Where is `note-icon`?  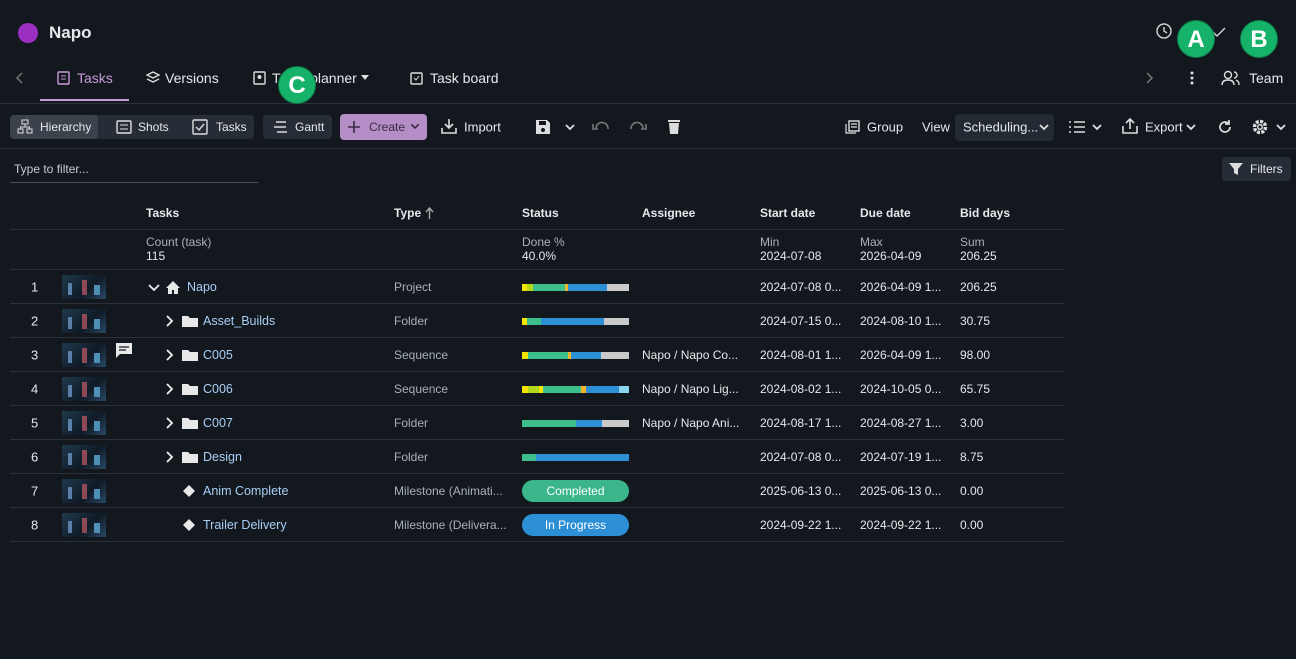 note-icon is located at coordinates (124, 352).